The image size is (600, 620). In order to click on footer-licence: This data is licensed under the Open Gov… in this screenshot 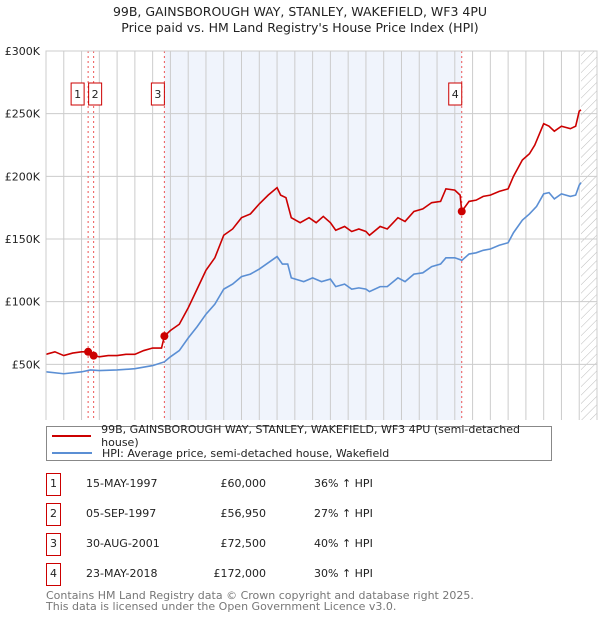, I will do `click(221, 606)`.